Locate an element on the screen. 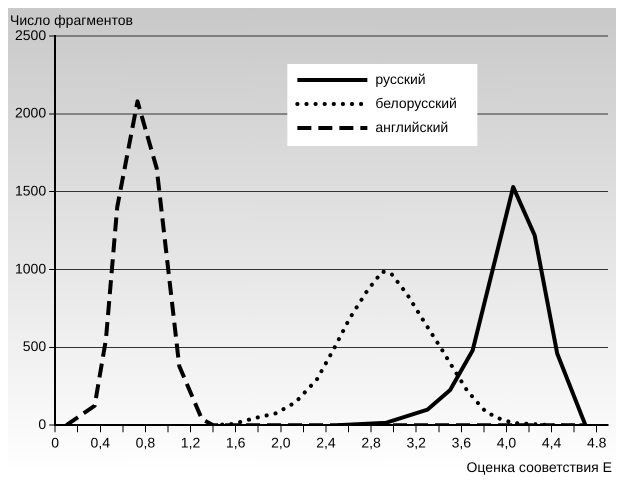 This screenshot has height=485, width=624. x-tick-label: 3,2 is located at coordinates (416, 442).